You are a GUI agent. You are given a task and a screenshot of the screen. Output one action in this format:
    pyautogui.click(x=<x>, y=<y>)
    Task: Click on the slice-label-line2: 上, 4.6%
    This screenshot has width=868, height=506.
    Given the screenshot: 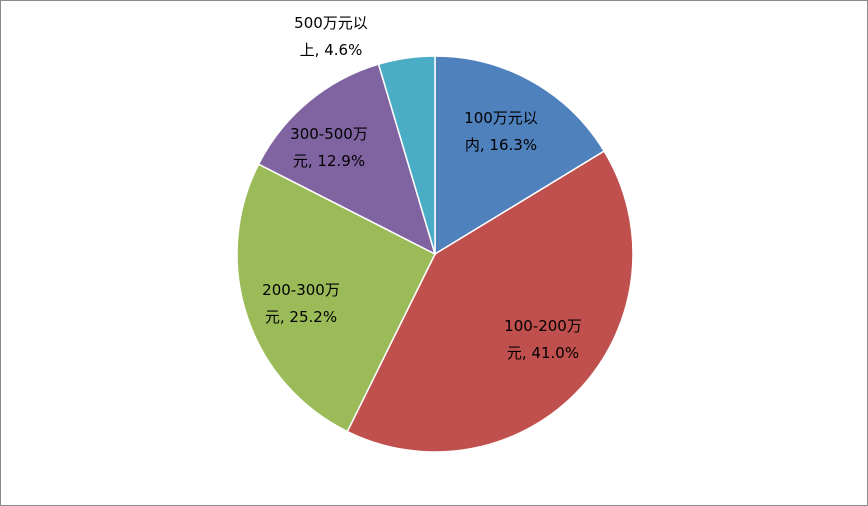 What is the action you would take?
    pyautogui.click(x=331, y=50)
    